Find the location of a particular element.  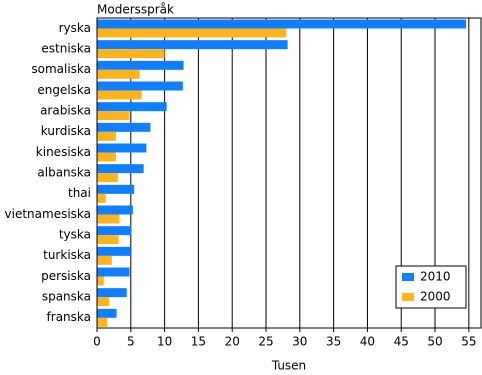

legend-label: 2000 is located at coordinates (435, 297).